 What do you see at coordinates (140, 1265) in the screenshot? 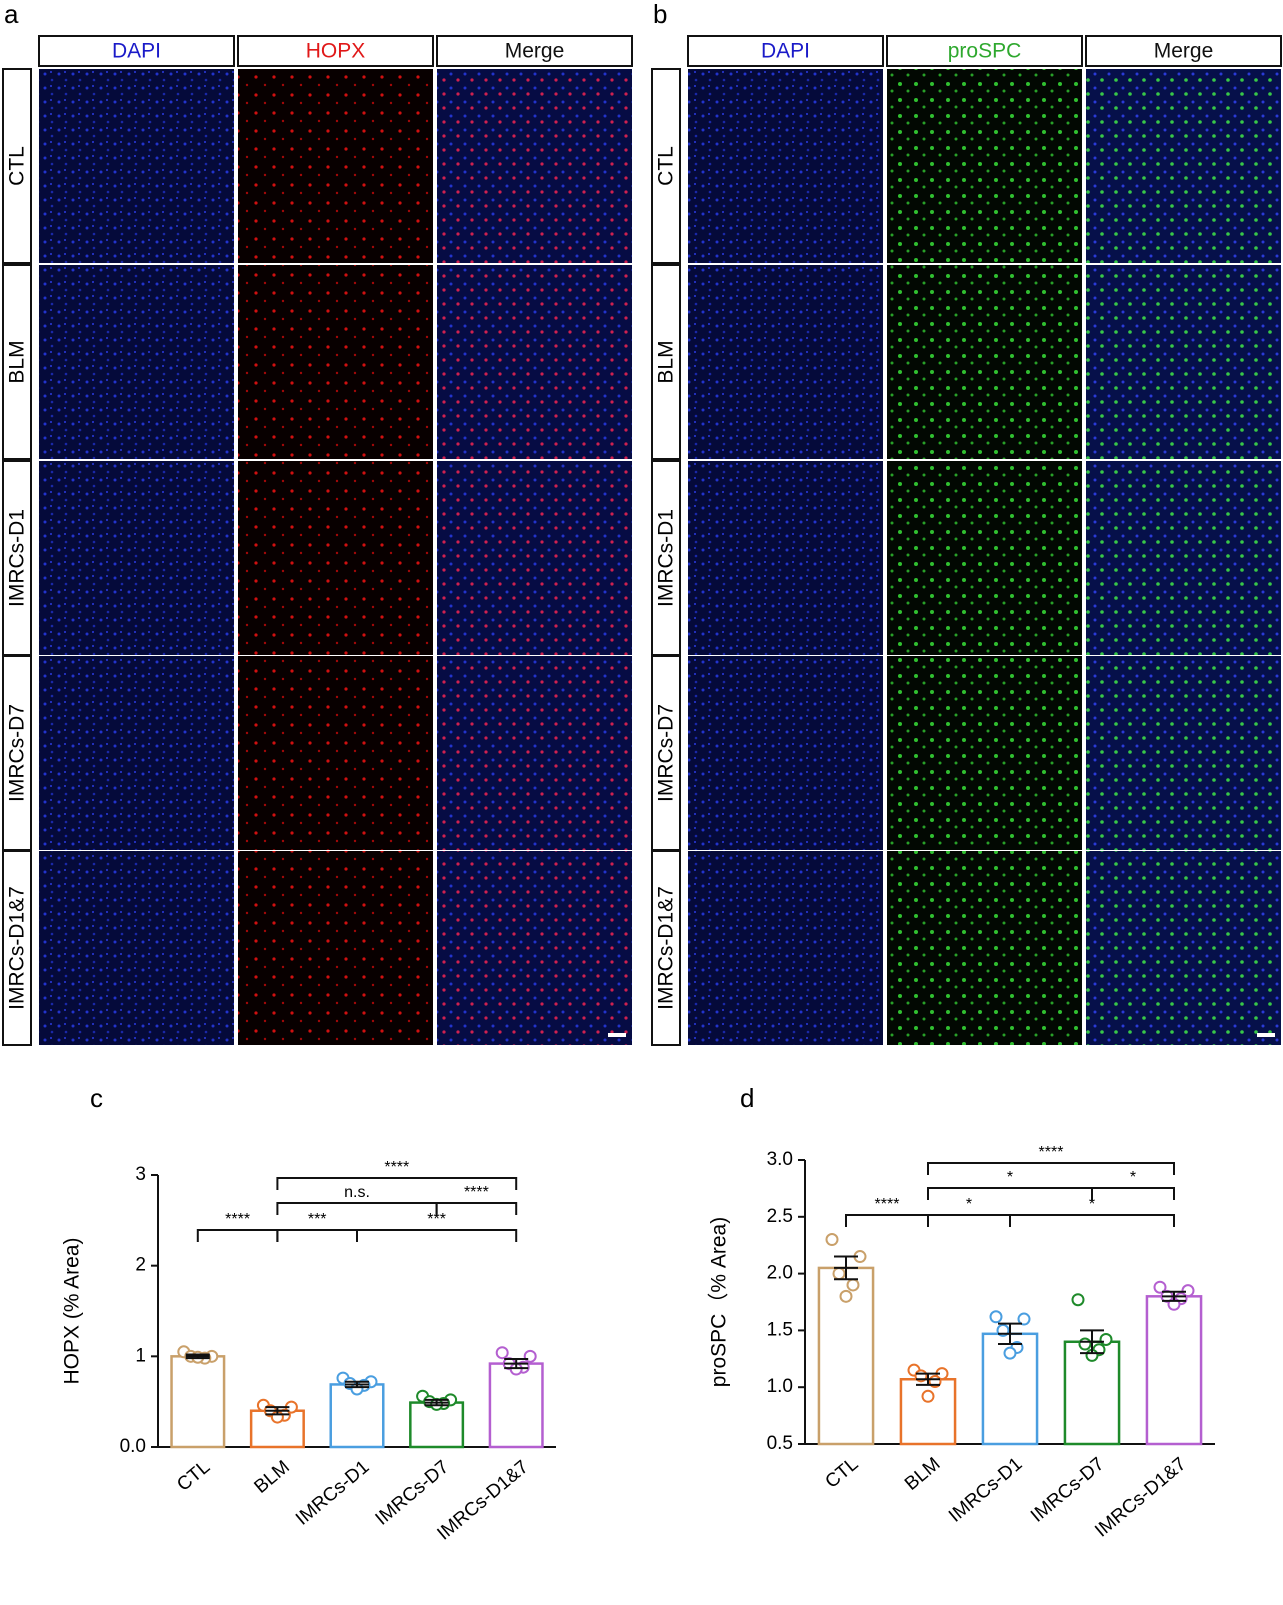
I see `y-tick-label: 2` at bounding box center [140, 1265].